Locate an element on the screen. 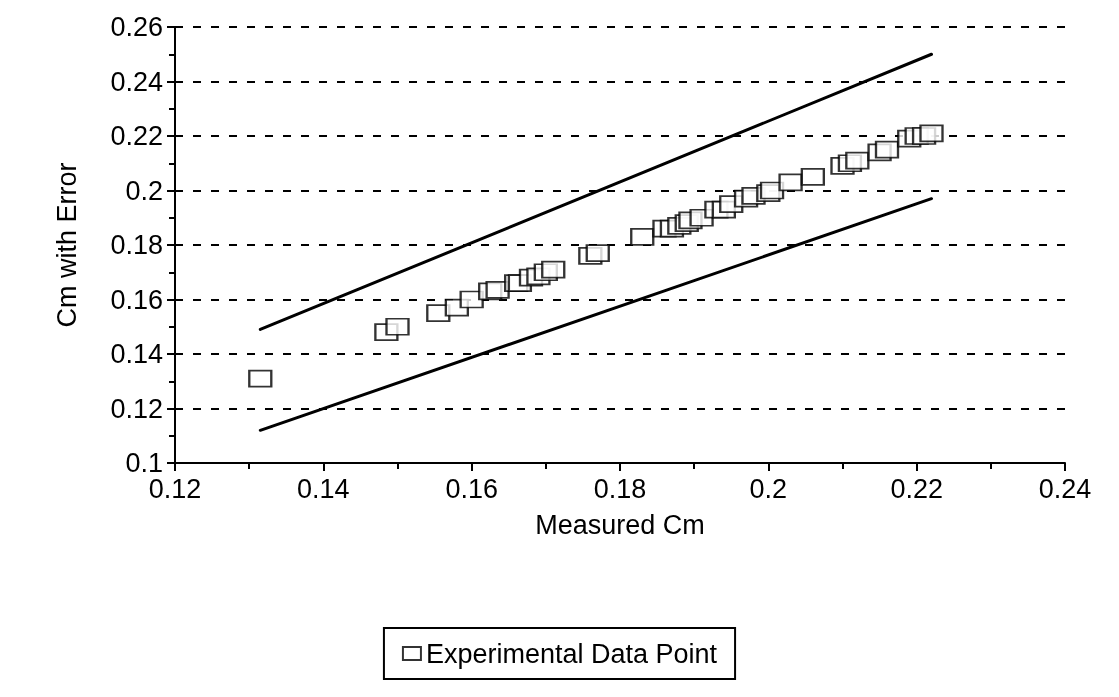  x-axis-title: Measured Cm is located at coordinates (620, 524).